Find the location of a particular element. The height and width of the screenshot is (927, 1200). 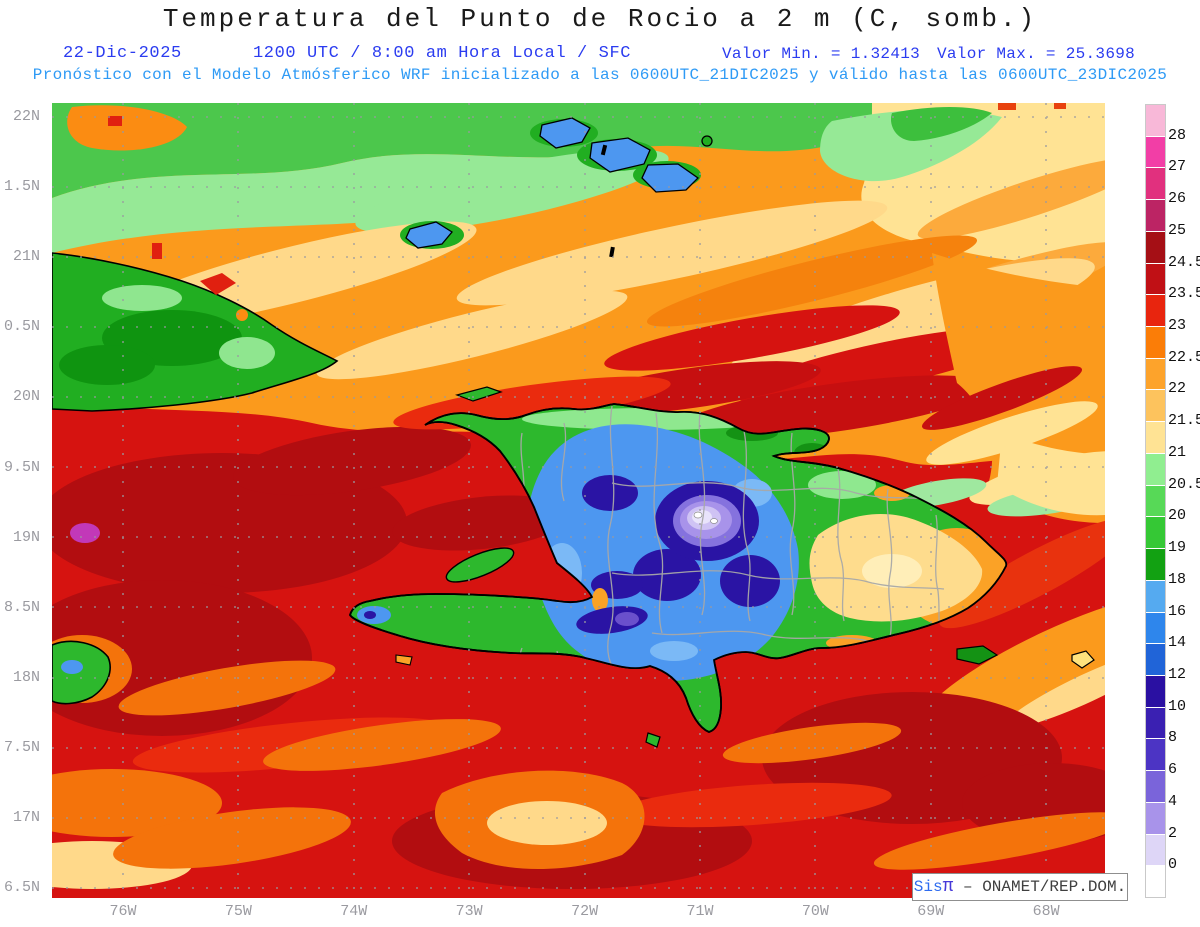

colorbar-tick-label: 28 is located at coordinates (1177, 135).